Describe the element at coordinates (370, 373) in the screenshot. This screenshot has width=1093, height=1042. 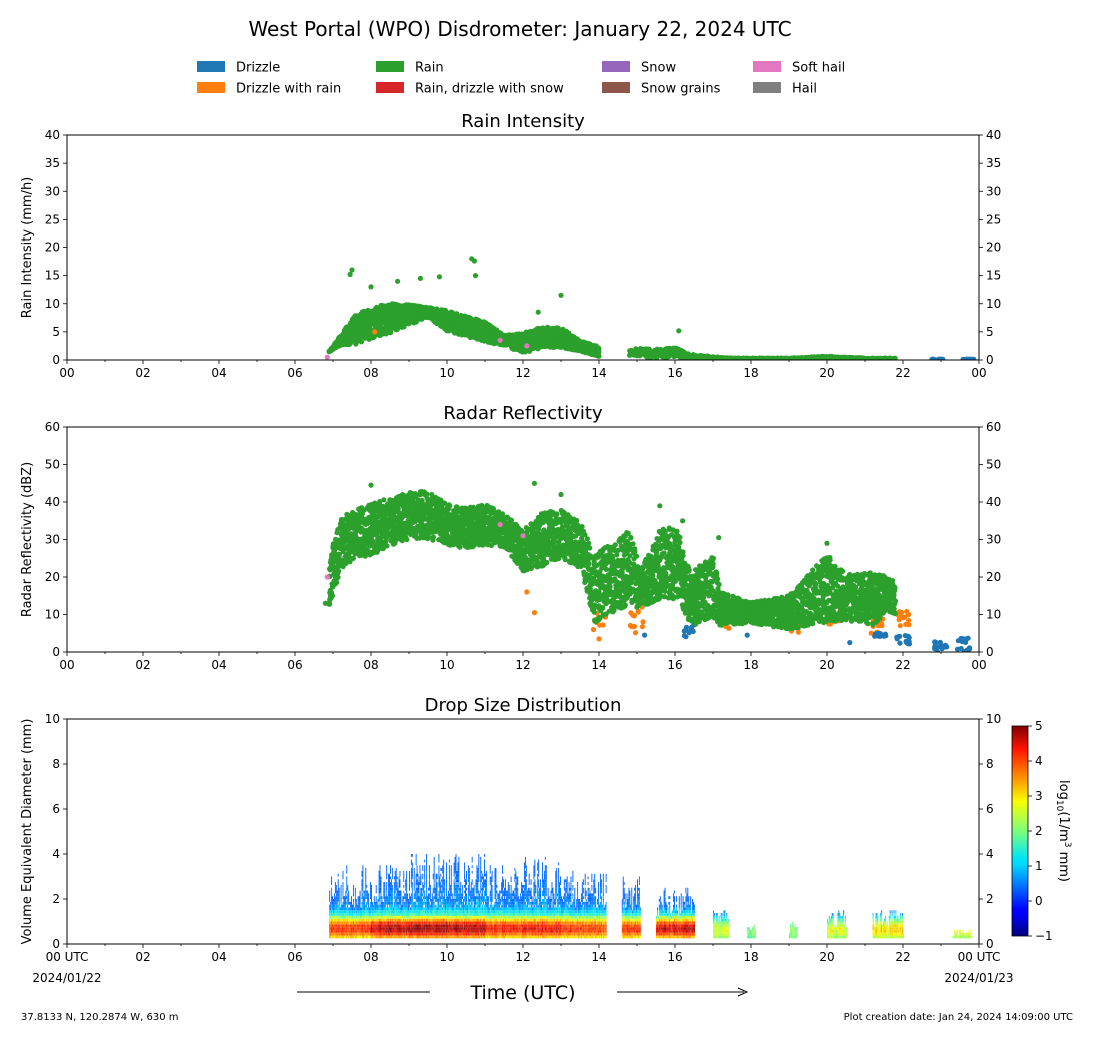
I see `x-tick-label: 08` at that location.